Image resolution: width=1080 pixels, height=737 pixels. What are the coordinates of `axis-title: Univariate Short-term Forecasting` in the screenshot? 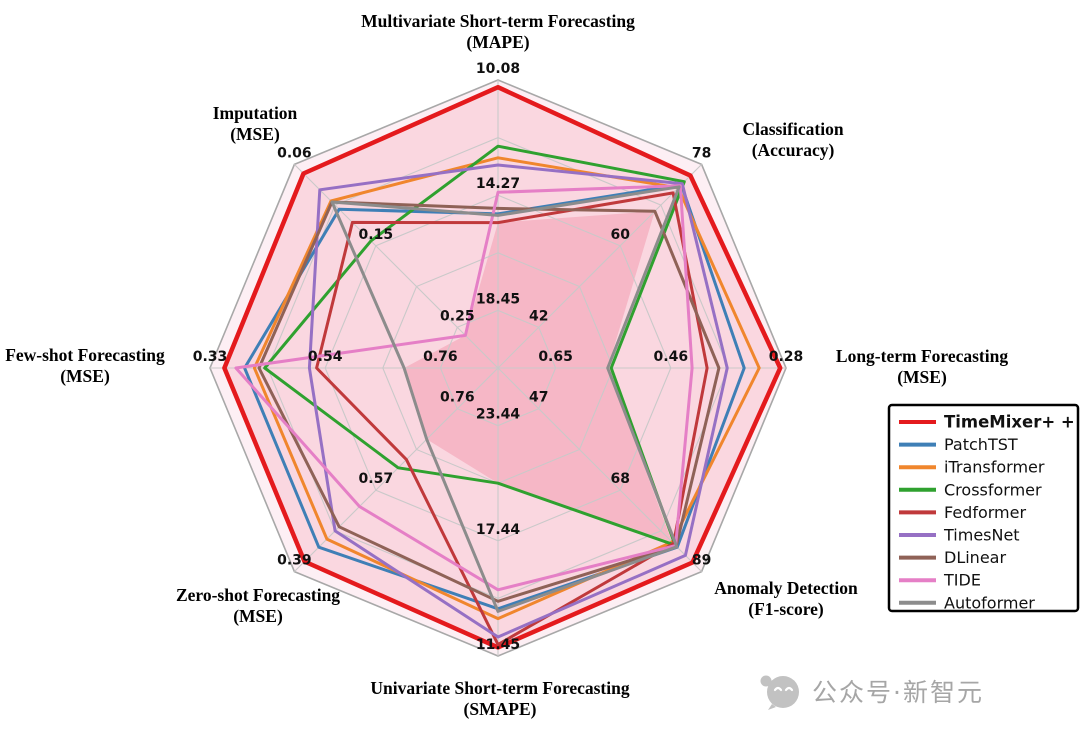 It's located at (499, 688).